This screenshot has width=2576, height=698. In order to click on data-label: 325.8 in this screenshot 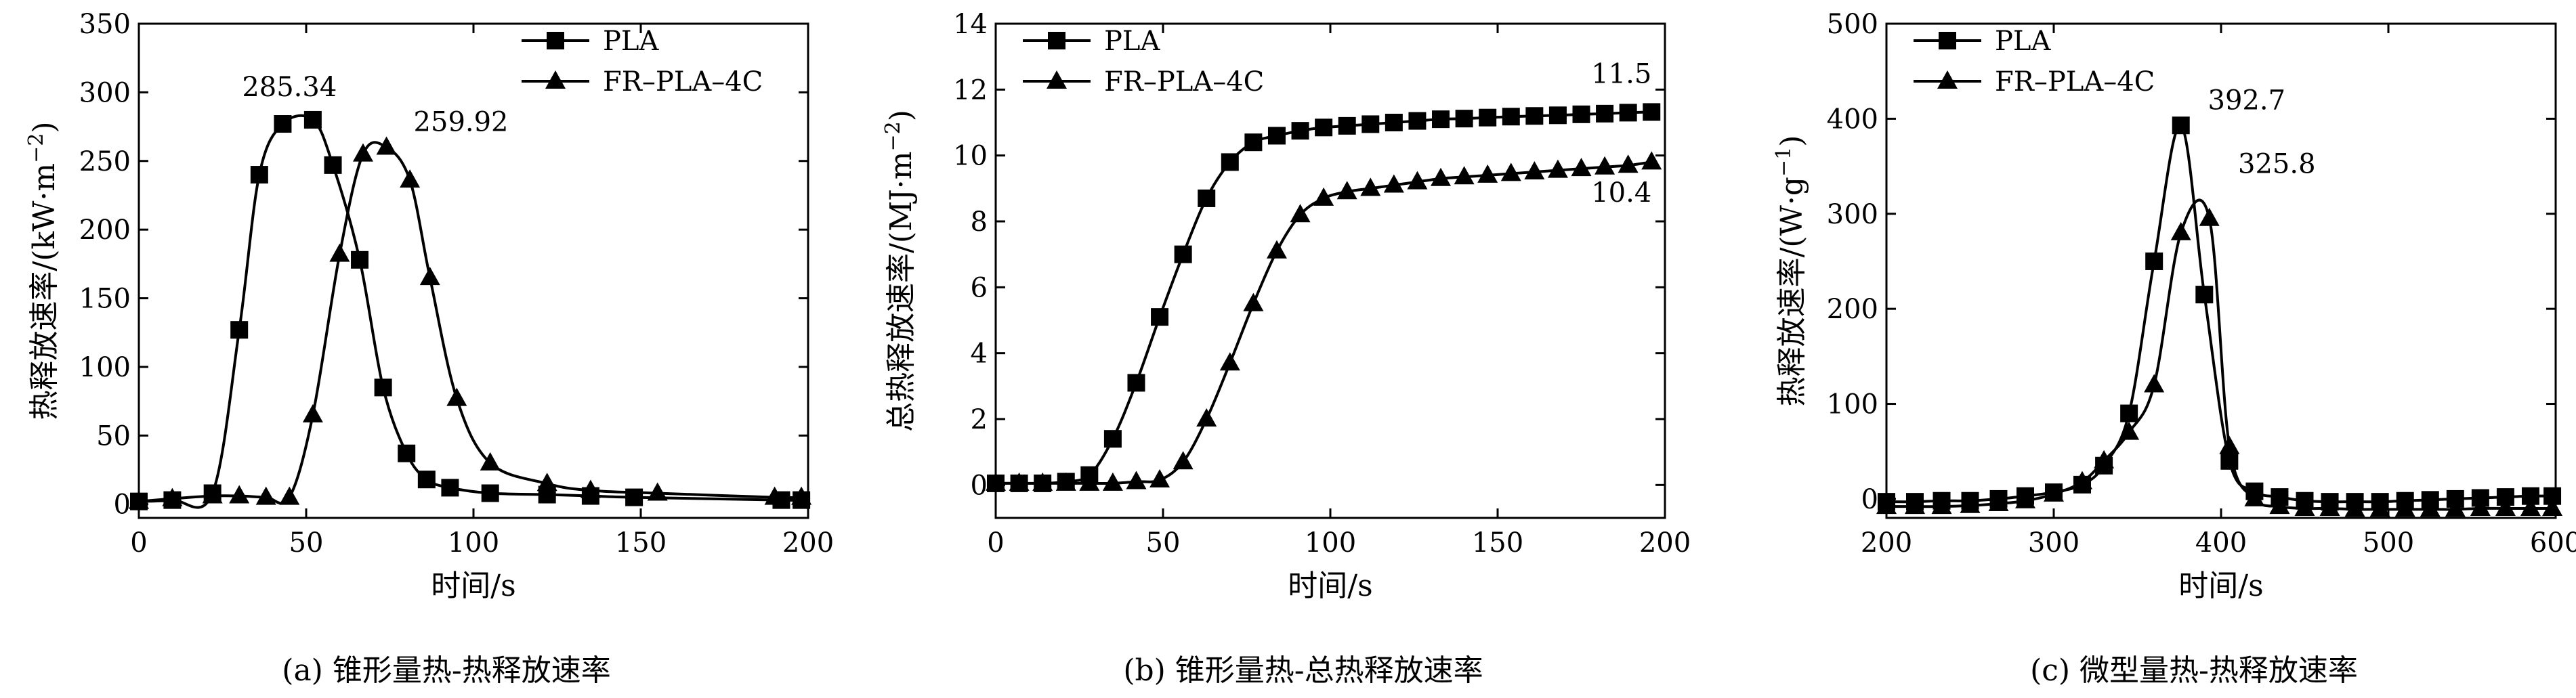, I will do `click(2277, 164)`.